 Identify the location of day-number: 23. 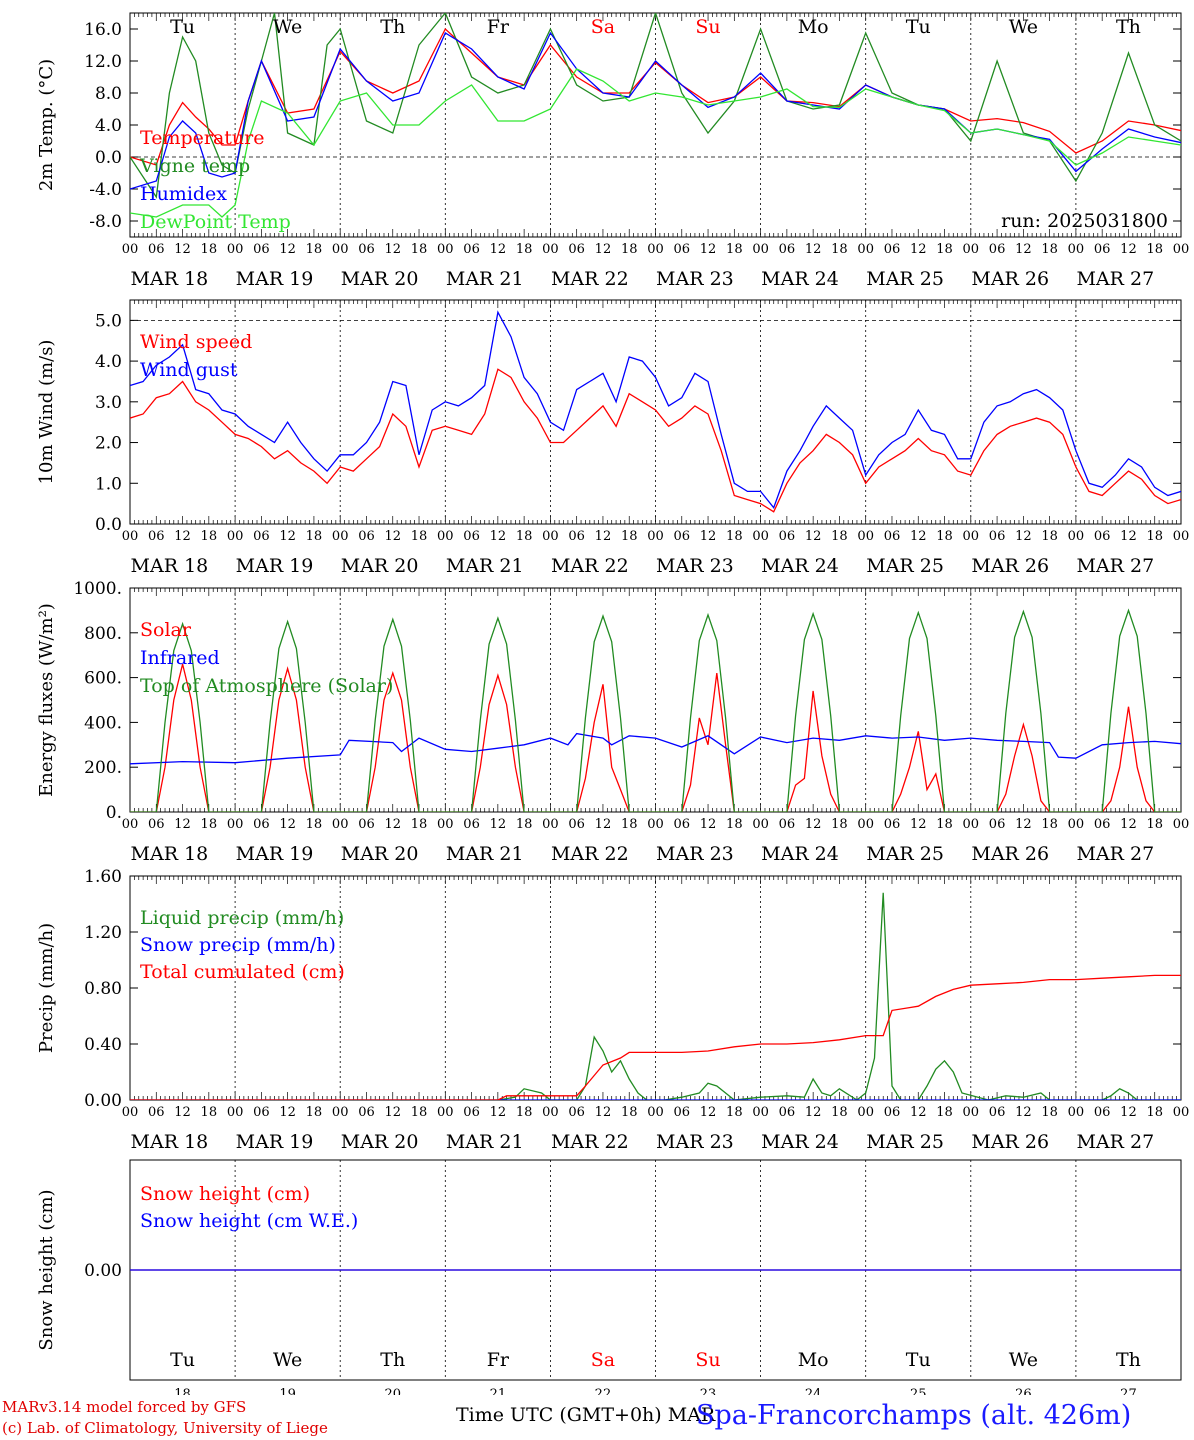
(708, 1391).